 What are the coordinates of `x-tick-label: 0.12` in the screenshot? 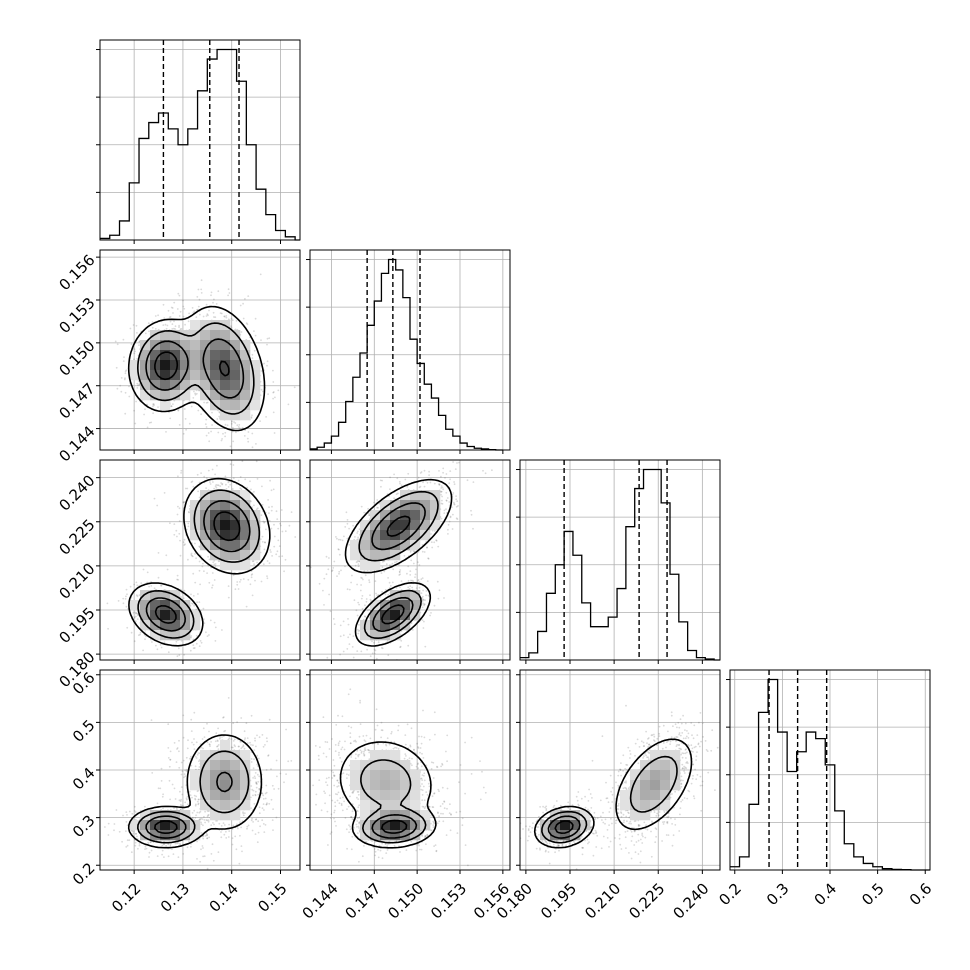 It's located at (126, 898).